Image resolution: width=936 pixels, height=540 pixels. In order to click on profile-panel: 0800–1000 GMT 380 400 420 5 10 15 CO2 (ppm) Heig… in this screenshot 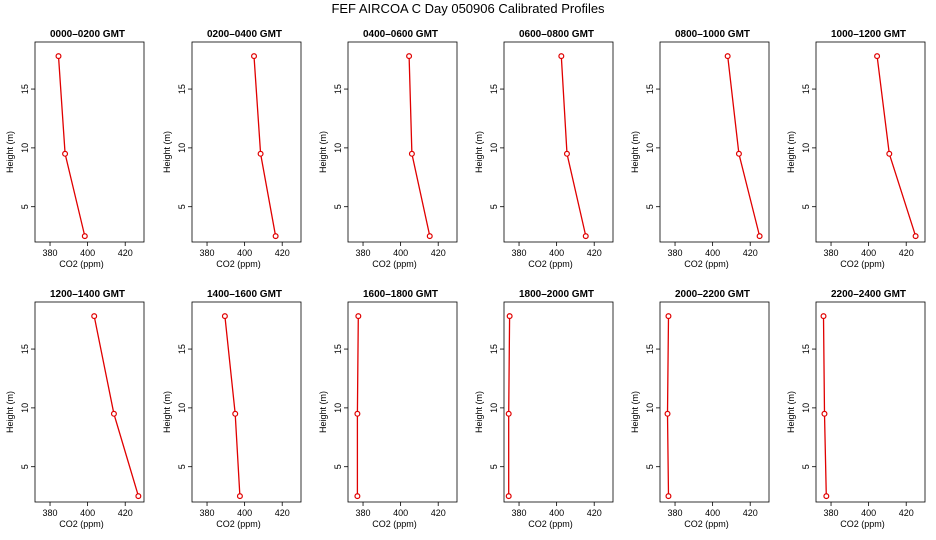, I will do `click(700, 149)`.